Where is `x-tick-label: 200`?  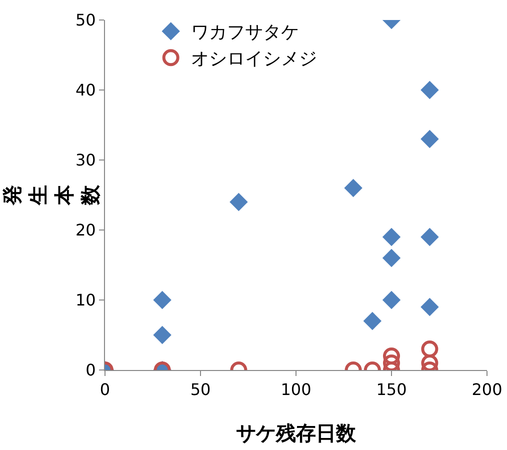 x-tick-label: 200 is located at coordinates (487, 390).